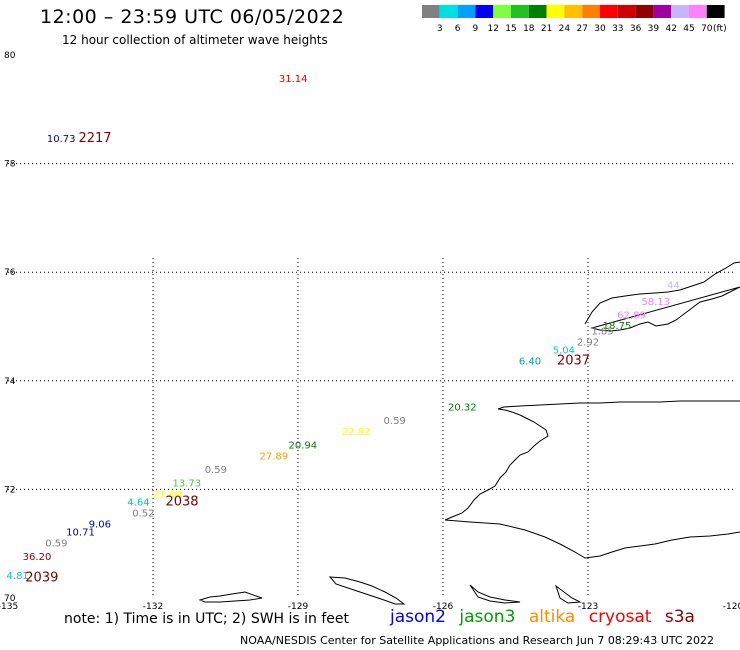 The height and width of the screenshot is (650, 740). Describe the element at coordinates (10, 273) in the screenshot. I see `lat-tick-label: 76` at that location.